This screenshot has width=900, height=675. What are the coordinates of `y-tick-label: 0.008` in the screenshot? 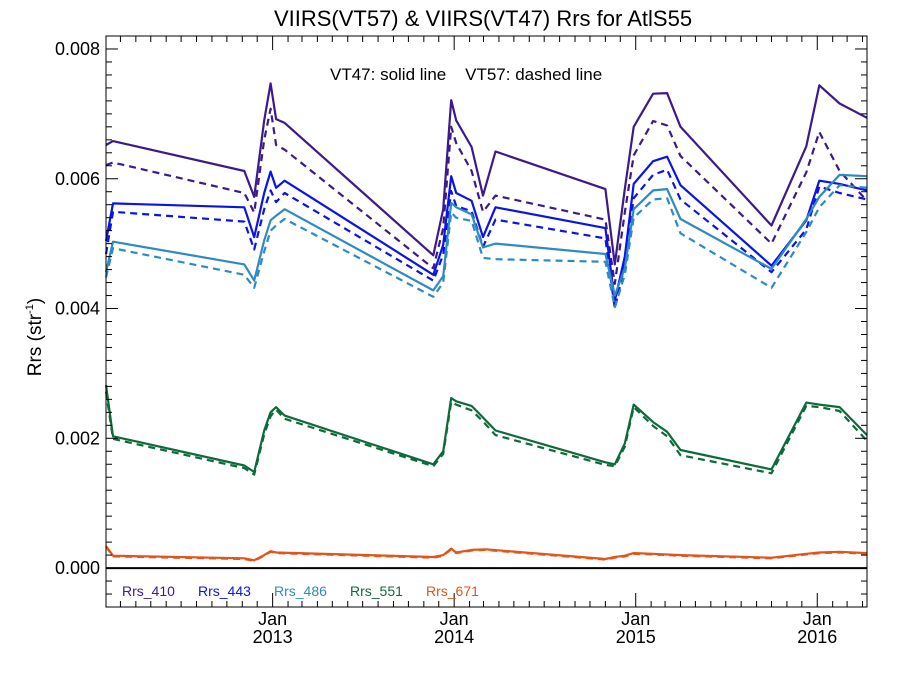 It's located at (77, 49).